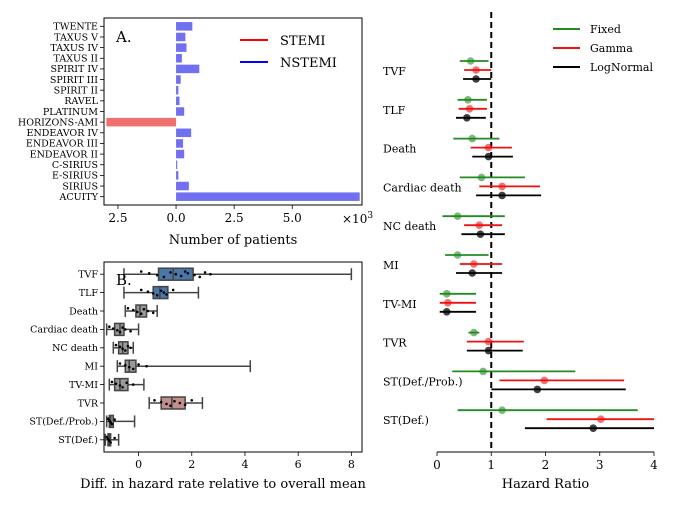  What do you see at coordinates (124, 280) in the screenshot?
I see `panel-label: B.` at bounding box center [124, 280].